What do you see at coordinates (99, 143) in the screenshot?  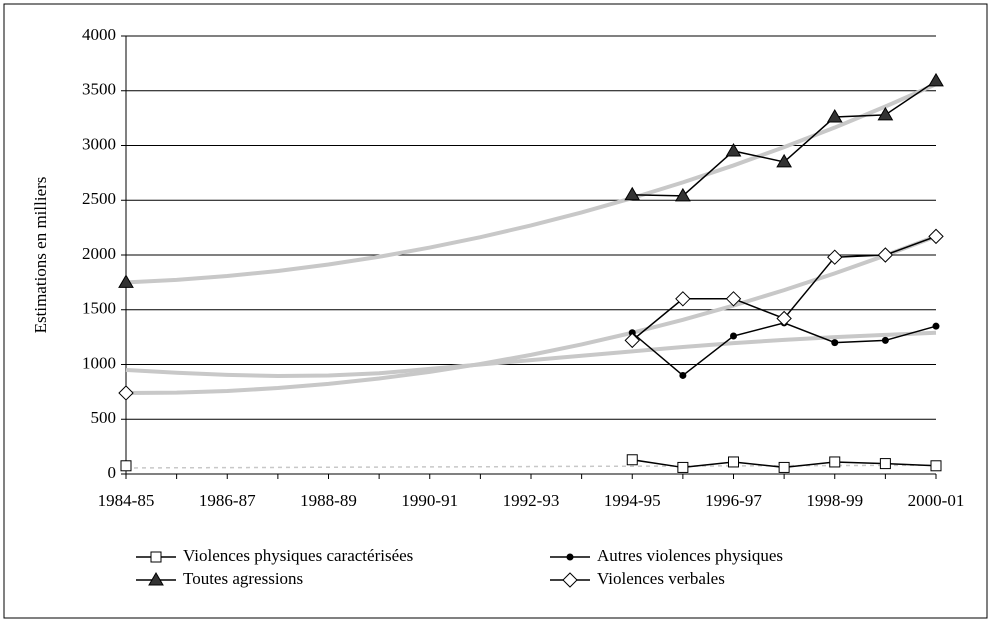 I see `y-tick-label: 3000` at bounding box center [99, 143].